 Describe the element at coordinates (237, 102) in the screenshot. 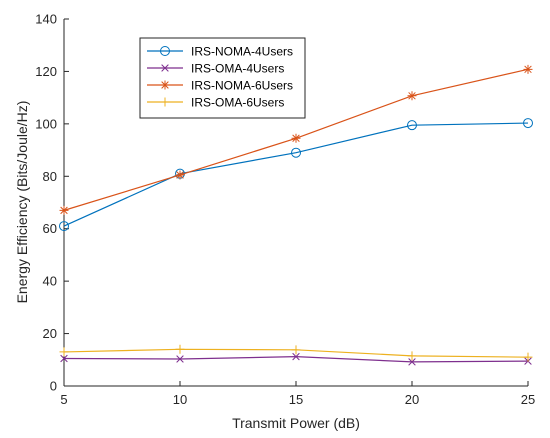

I see `legend-label: IRS-OMA-6Users` at that location.